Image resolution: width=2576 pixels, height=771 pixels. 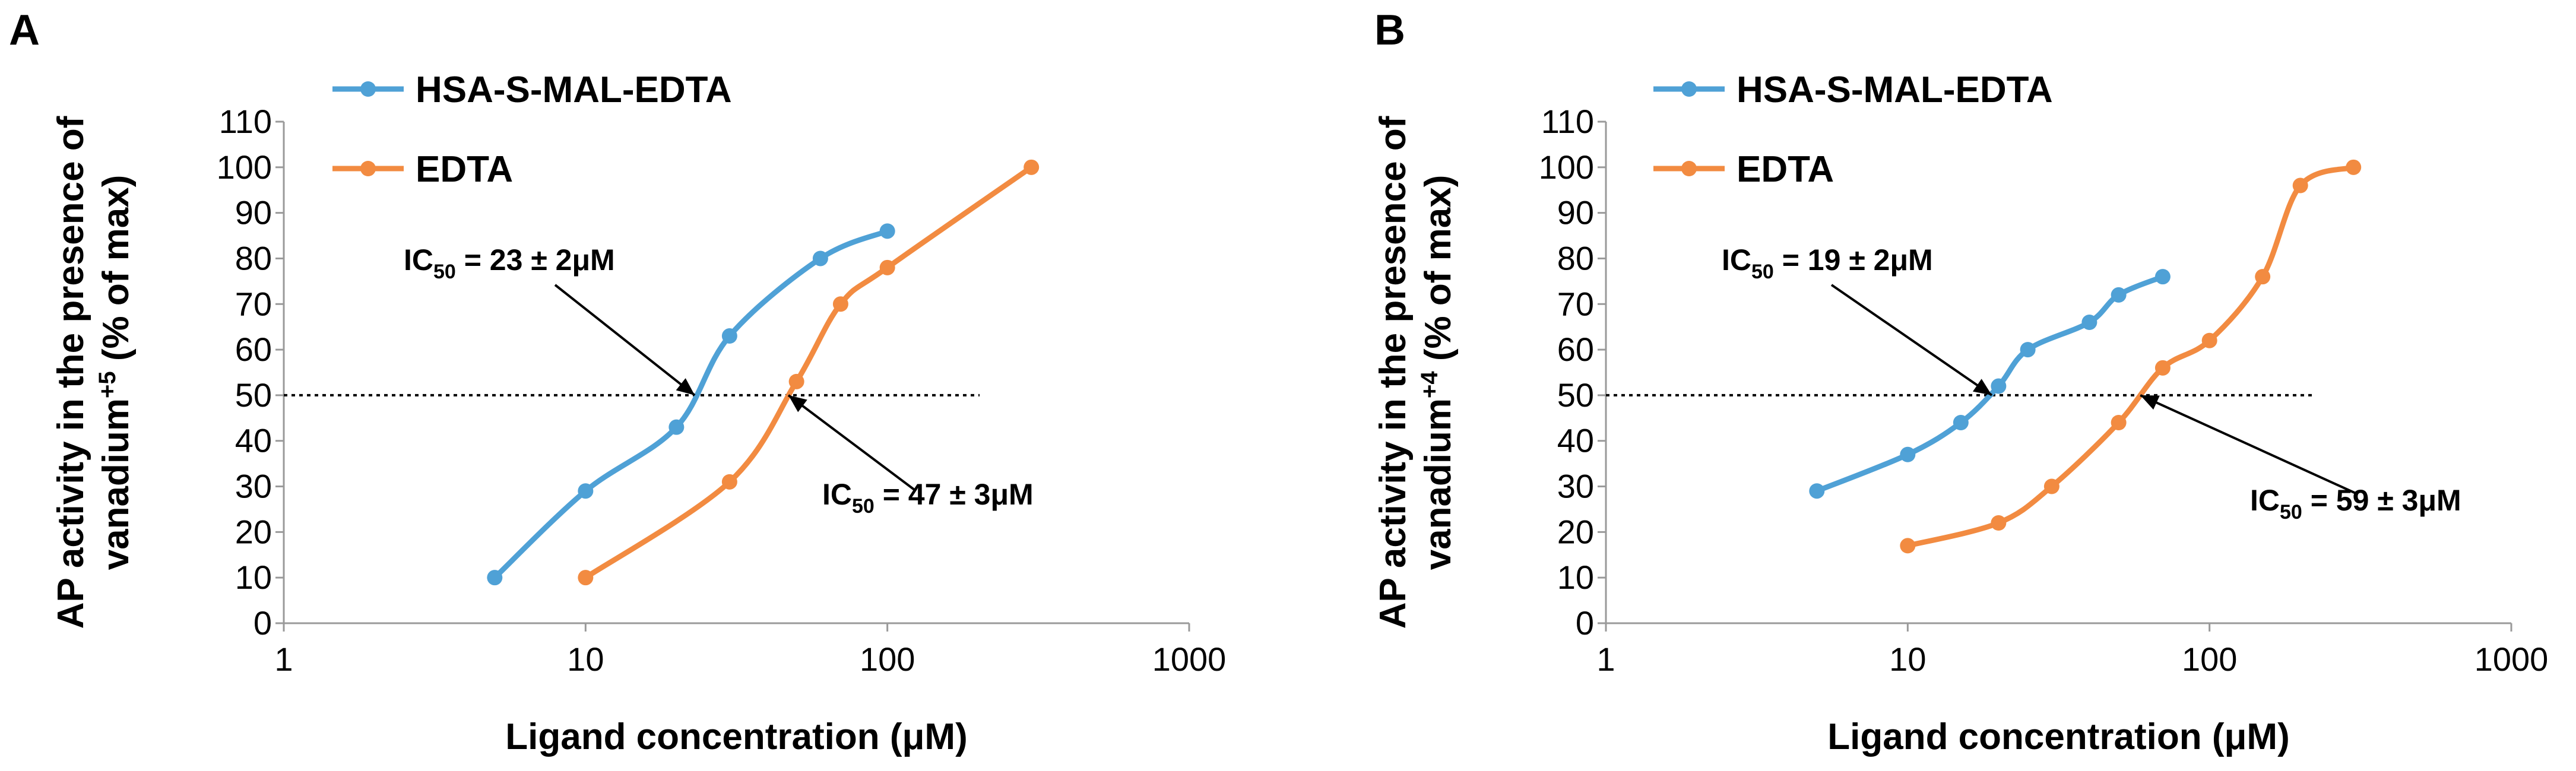 What do you see at coordinates (263, 623) in the screenshot?
I see `y-tick-label: 0` at bounding box center [263, 623].